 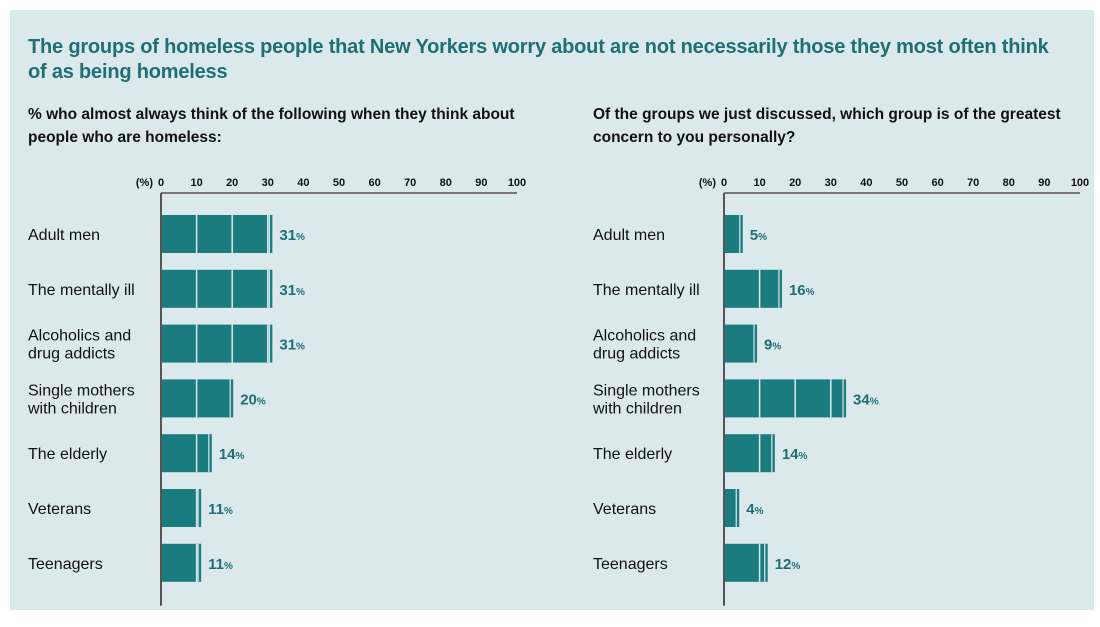 What do you see at coordinates (339, 183) in the screenshot?
I see `left-tick-label: 50` at bounding box center [339, 183].